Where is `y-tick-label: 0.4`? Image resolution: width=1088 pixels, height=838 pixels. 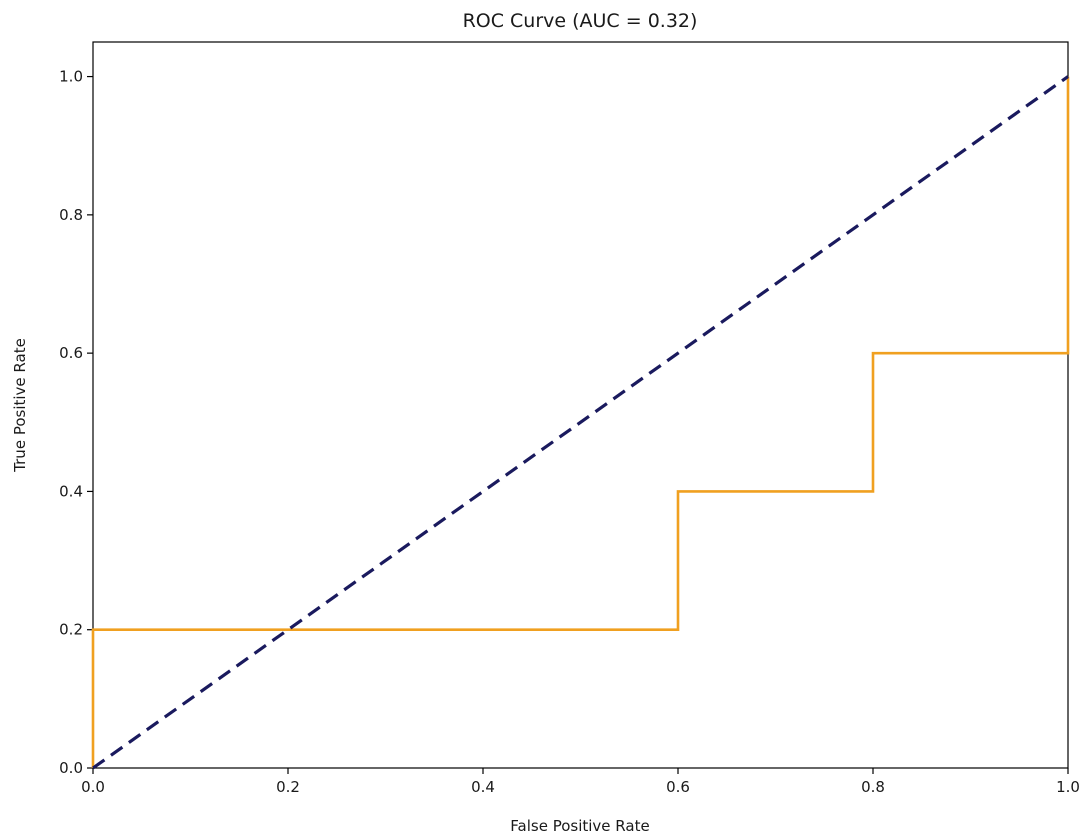
y-tick-label: 0.4 is located at coordinates (71, 491).